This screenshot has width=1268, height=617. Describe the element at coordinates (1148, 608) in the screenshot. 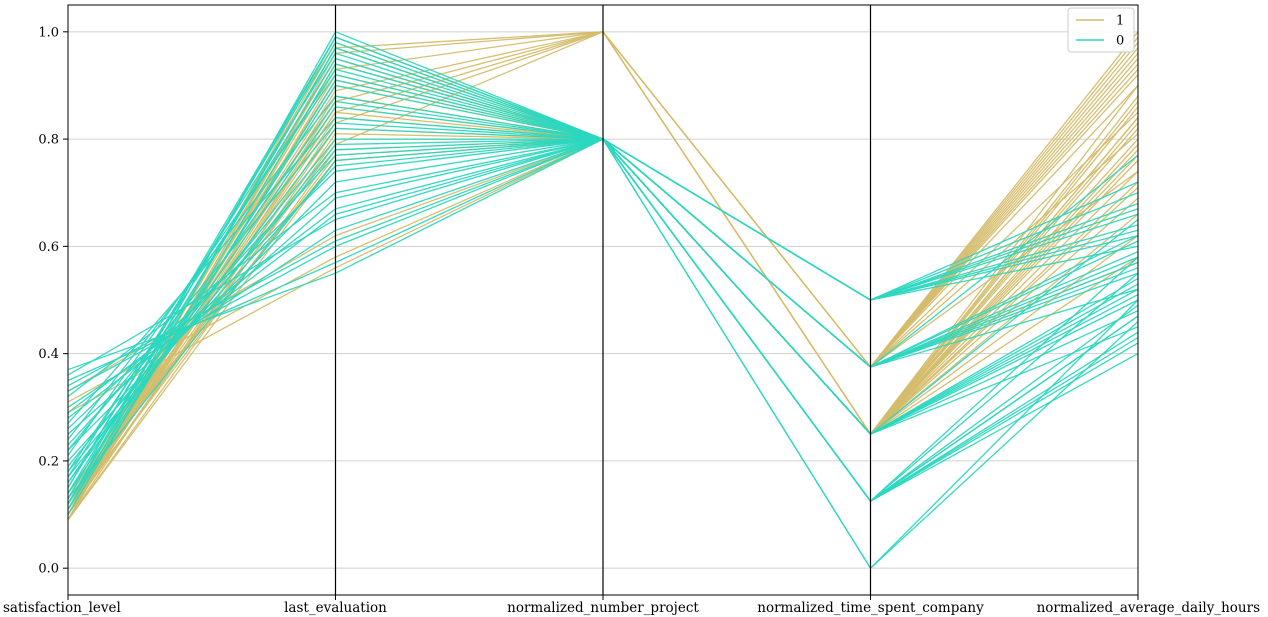

I see `axis-label-normalized-average-daily-hours: normalized_average_daily_hours` at that location.